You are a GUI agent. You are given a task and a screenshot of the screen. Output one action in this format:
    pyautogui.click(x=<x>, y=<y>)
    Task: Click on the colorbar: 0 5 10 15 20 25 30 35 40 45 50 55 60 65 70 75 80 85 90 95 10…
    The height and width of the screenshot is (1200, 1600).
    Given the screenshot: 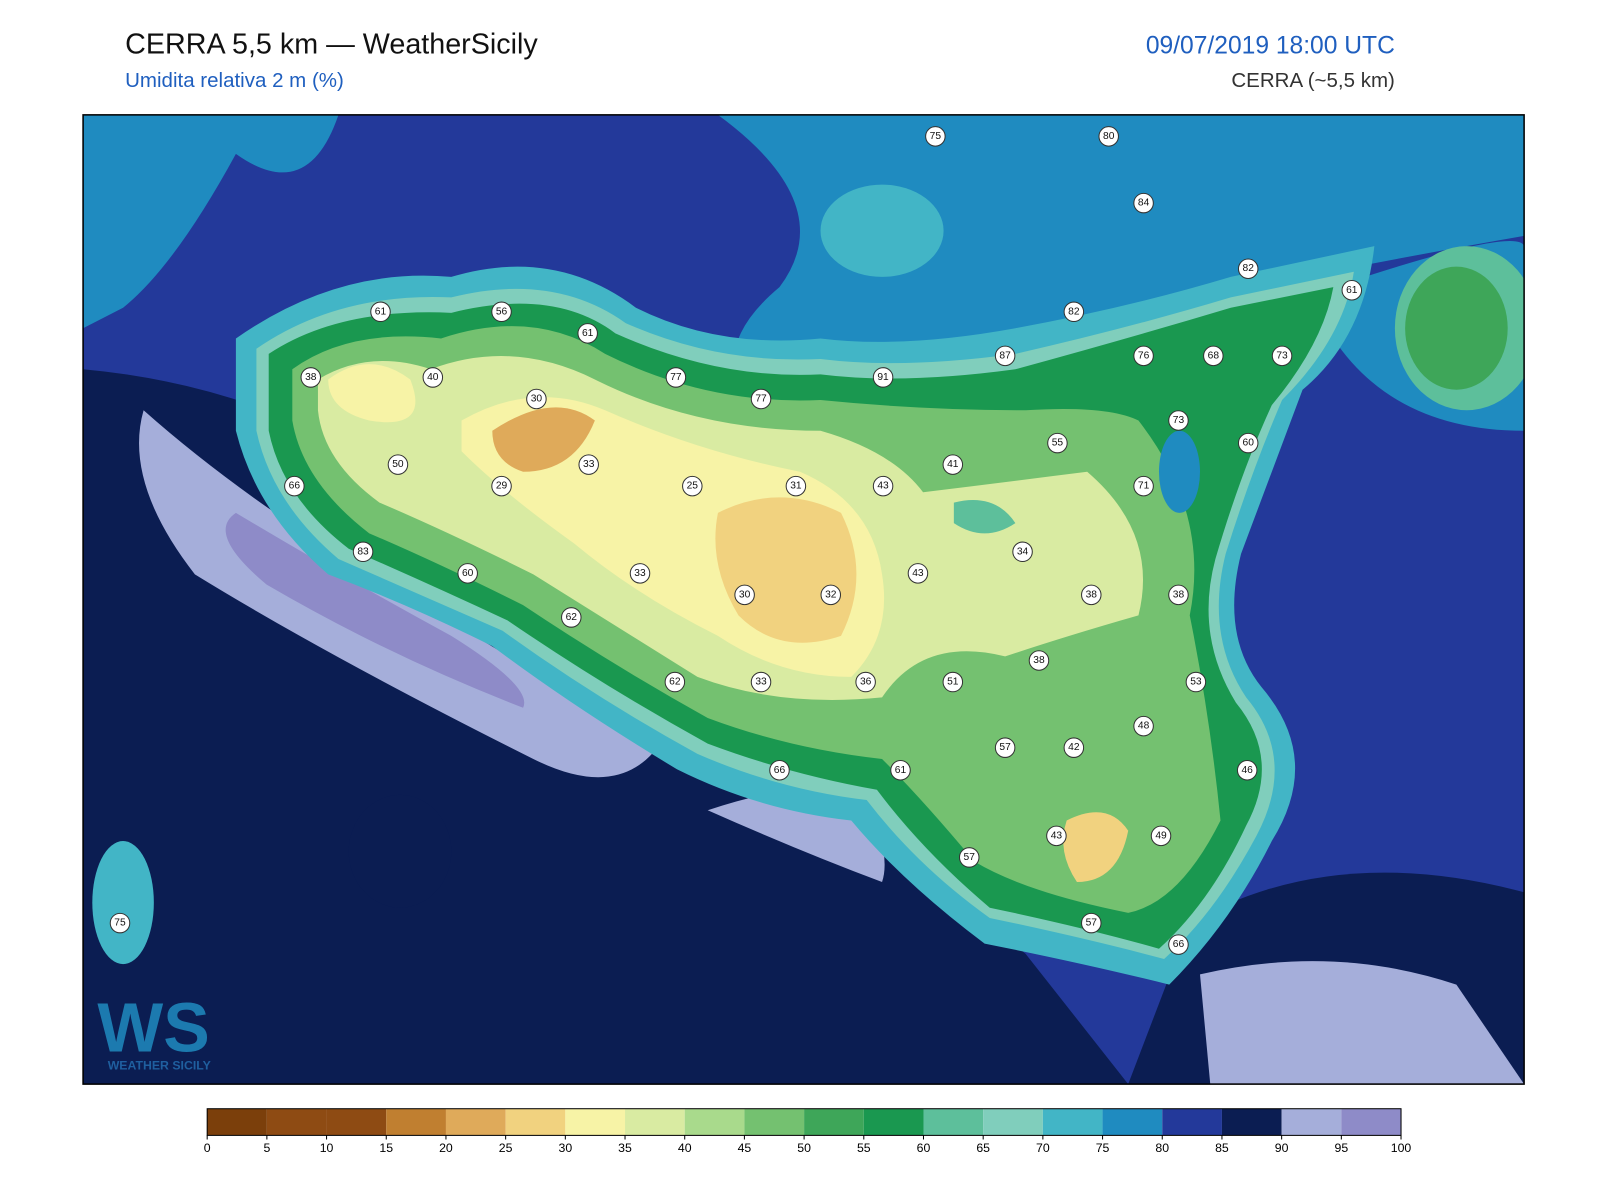 What is the action you would take?
    pyautogui.click(x=807, y=1131)
    